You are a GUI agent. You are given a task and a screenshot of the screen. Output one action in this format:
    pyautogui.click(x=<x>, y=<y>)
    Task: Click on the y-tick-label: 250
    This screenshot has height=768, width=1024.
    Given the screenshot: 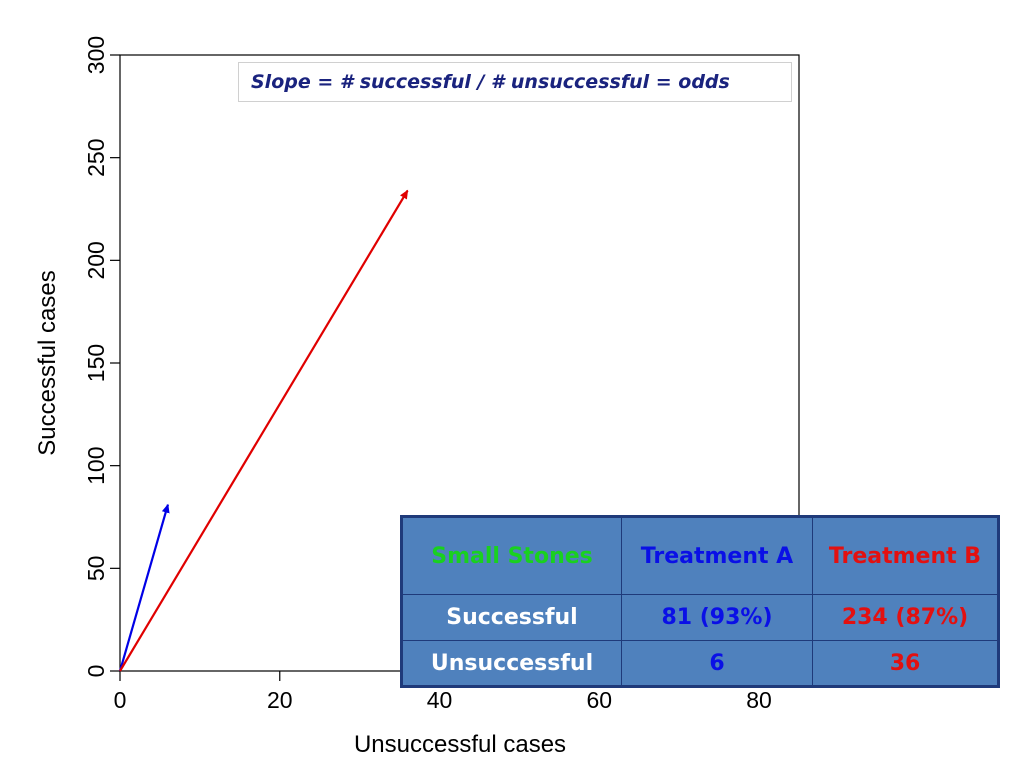 What is the action you would take?
    pyautogui.click(x=96, y=157)
    